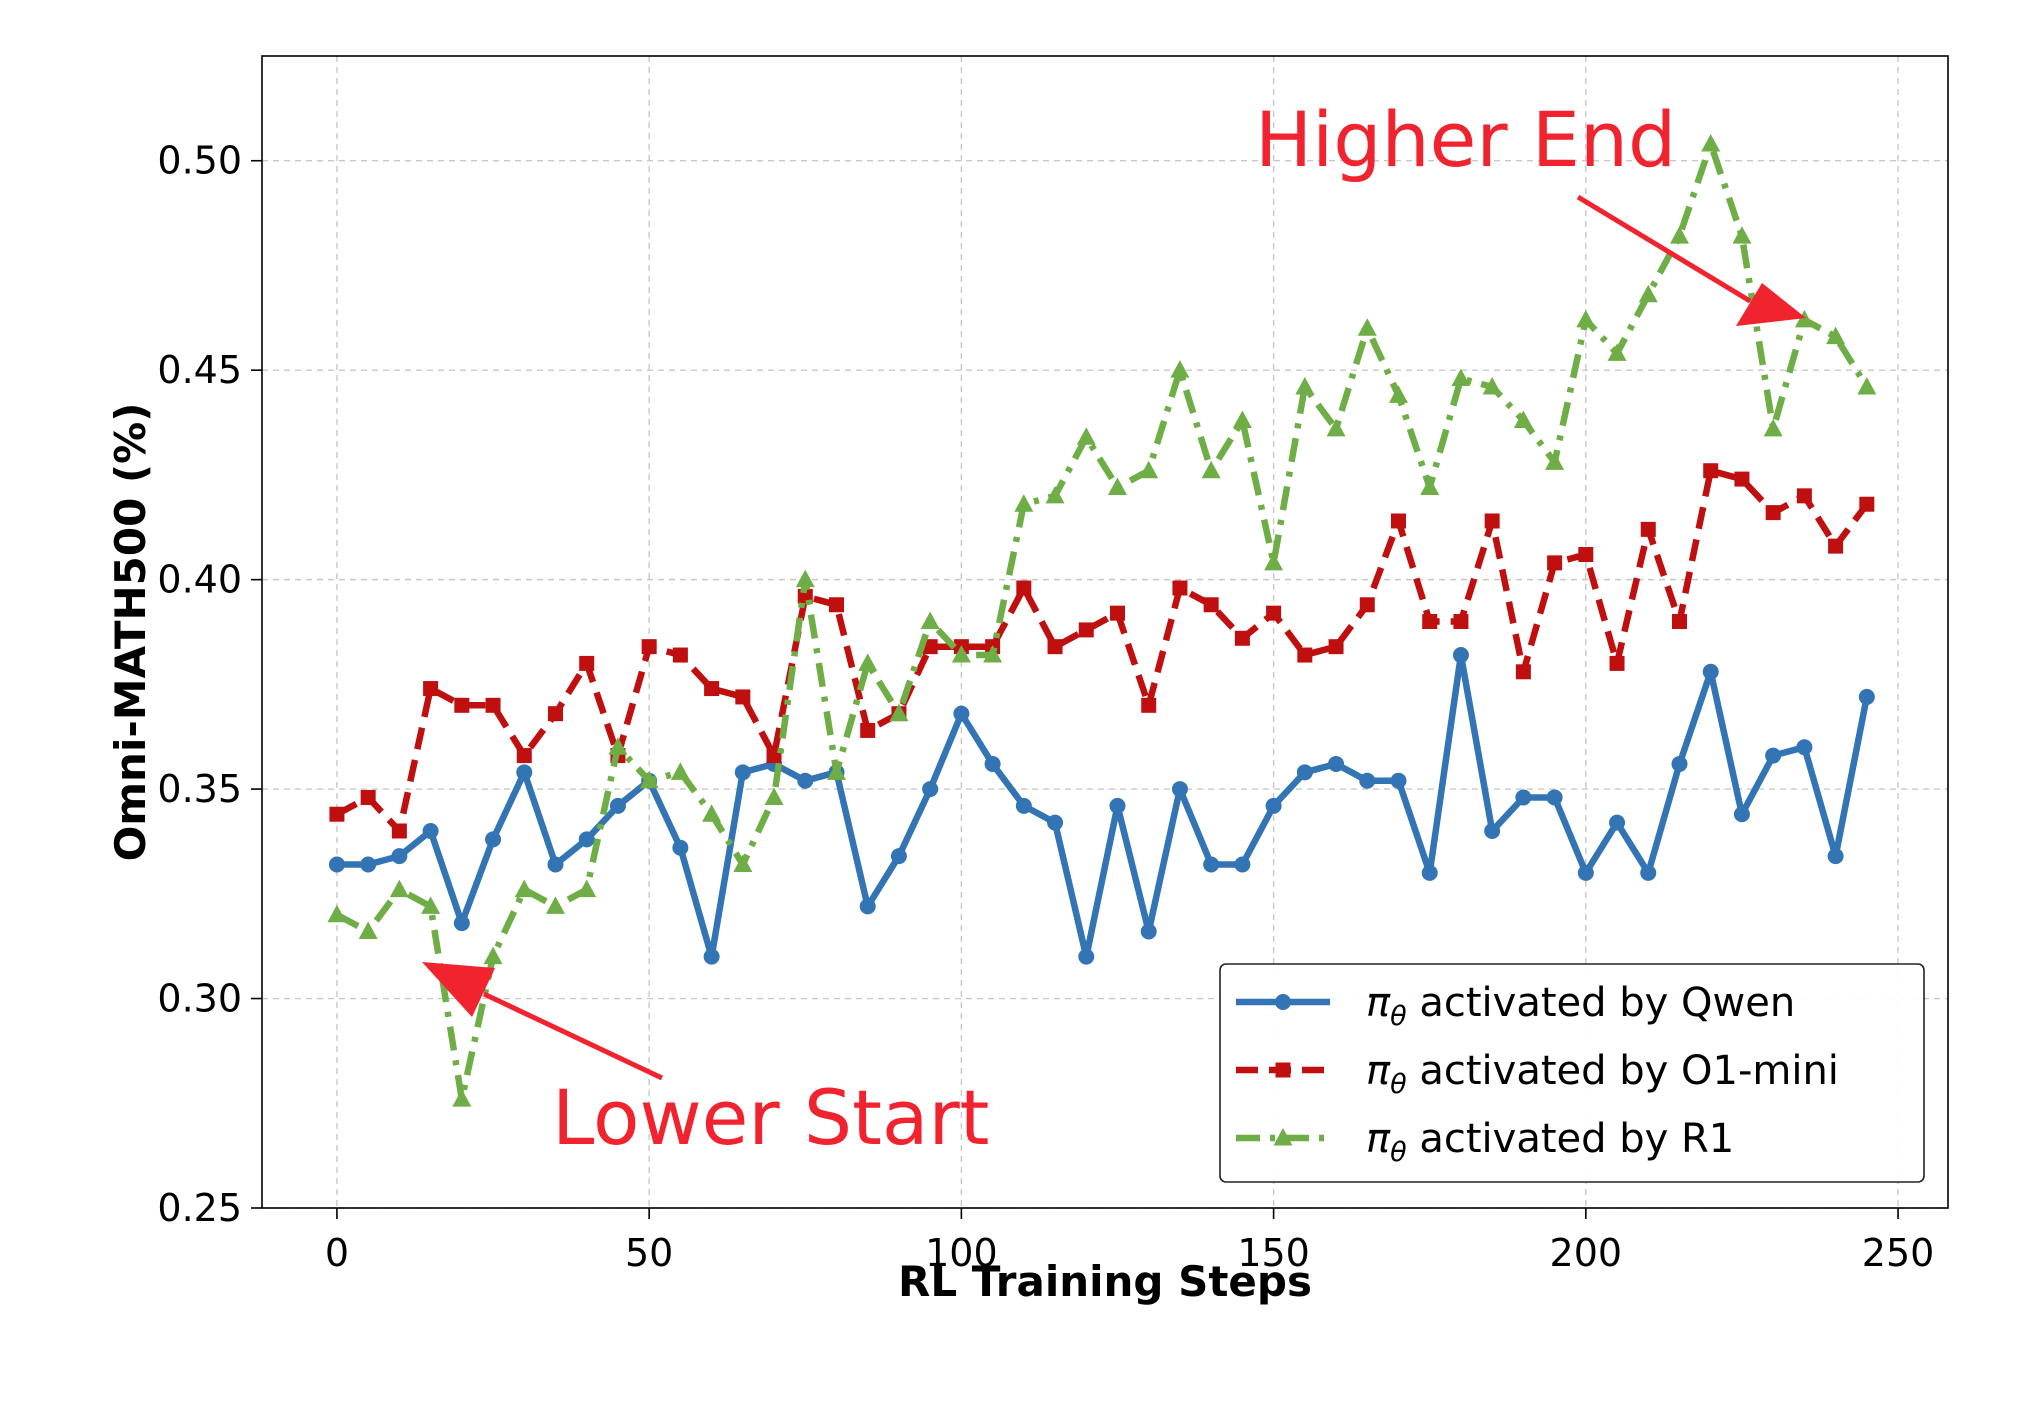 This screenshot has height=1404, width=2034. What do you see at coordinates (1898, 1253) in the screenshot?
I see `x-tick-label: 250` at bounding box center [1898, 1253].